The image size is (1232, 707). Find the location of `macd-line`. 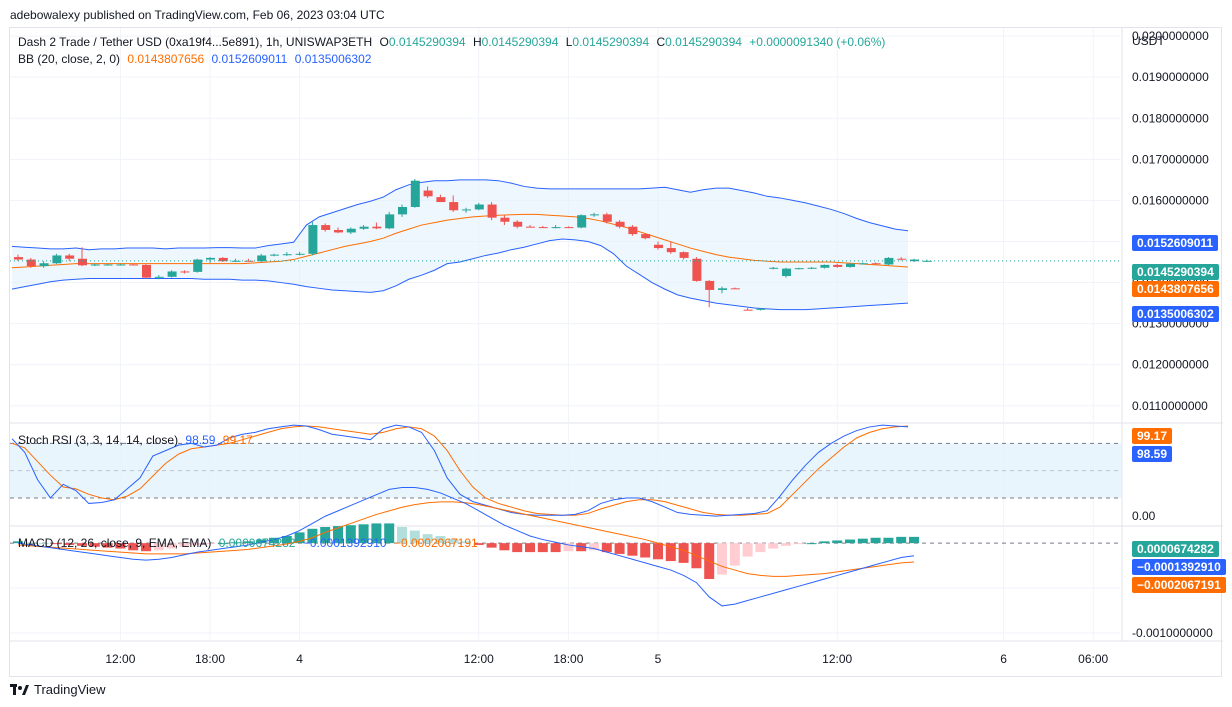

macd-line is located at coordinates (466, 547).